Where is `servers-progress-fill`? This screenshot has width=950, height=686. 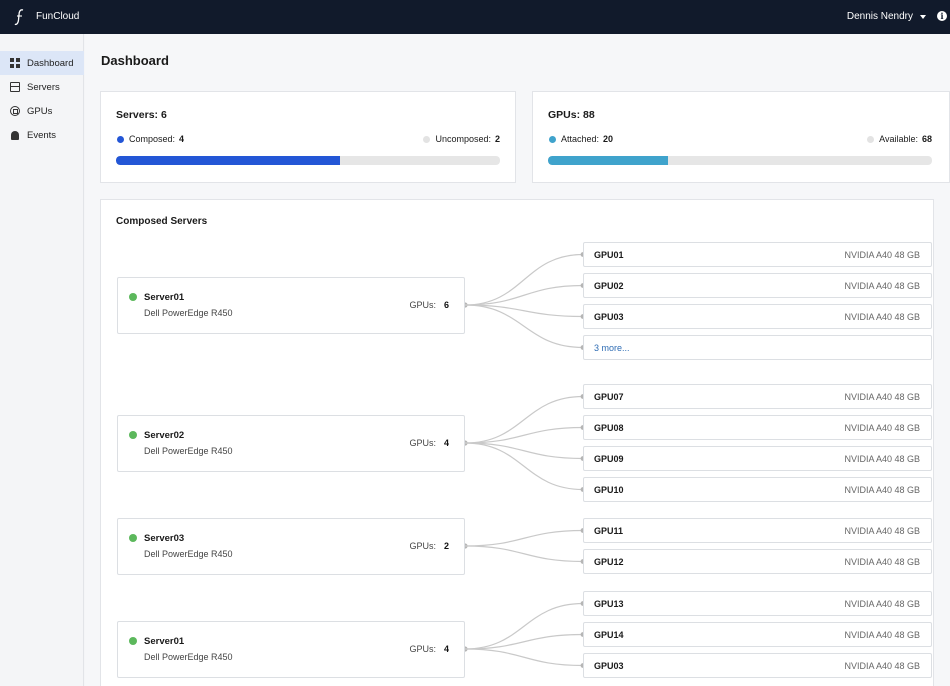
servers-progress-fill is located at coordinates (228, 160).